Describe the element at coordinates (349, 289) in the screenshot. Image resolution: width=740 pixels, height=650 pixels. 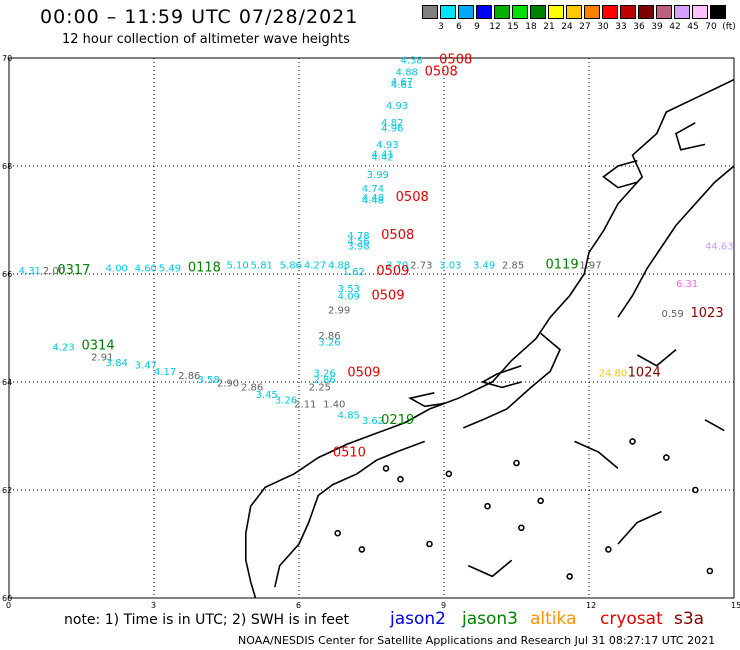
I see `wave-height-value: 3.53` at that location.